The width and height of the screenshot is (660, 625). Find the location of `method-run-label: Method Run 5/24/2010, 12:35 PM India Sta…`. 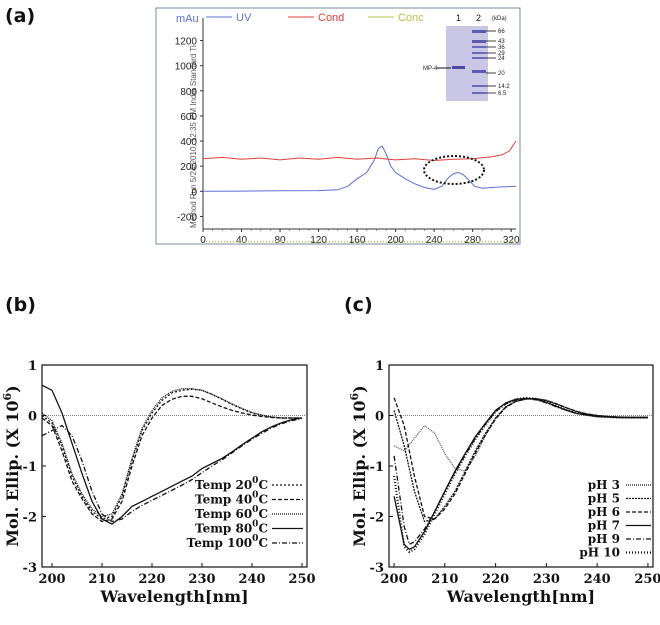

method-run-label: Method Run 5/24/2010, 12:35 PM India Sta… is located at coordinates (193, 136).